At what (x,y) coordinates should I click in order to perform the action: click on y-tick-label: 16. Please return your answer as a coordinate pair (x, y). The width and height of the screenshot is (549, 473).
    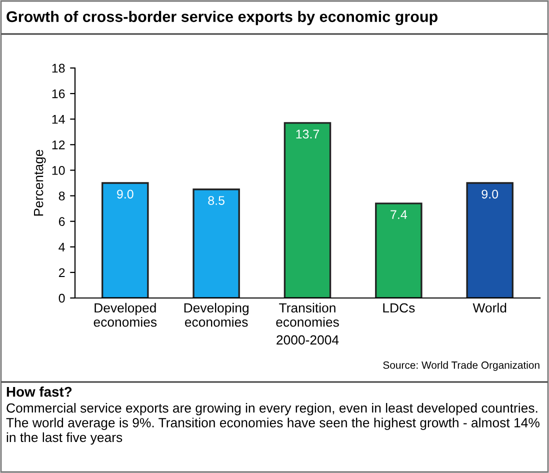
    Looking at the image, I should click on (58, 93).